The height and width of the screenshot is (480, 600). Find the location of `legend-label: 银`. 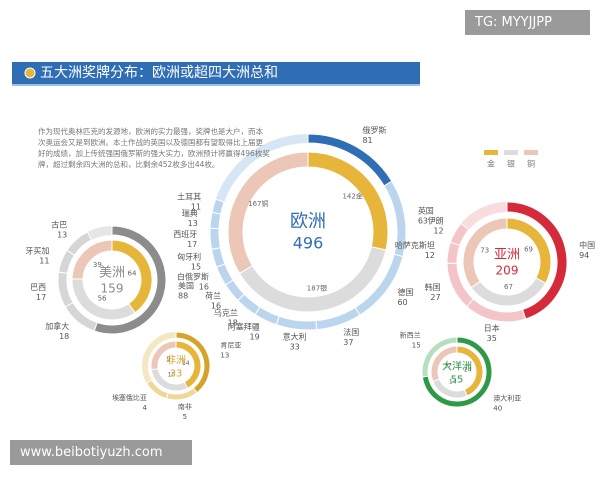

legend-label: 银 is located at coordinates (511, 164).